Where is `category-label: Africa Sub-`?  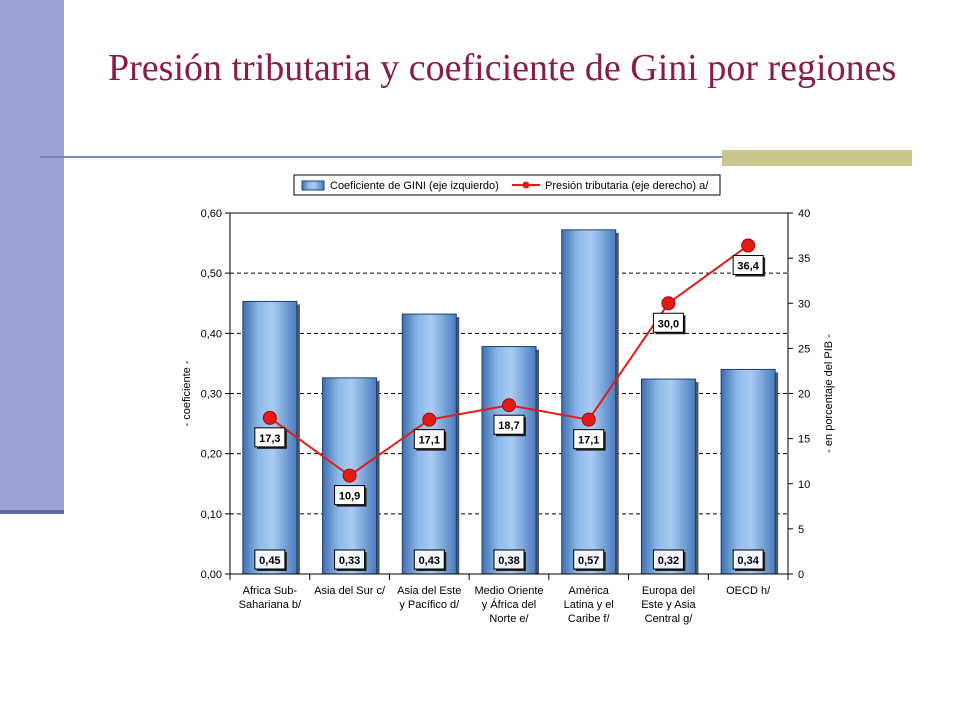 category-label: Africa Sub- is located at coordinates (270, 591).